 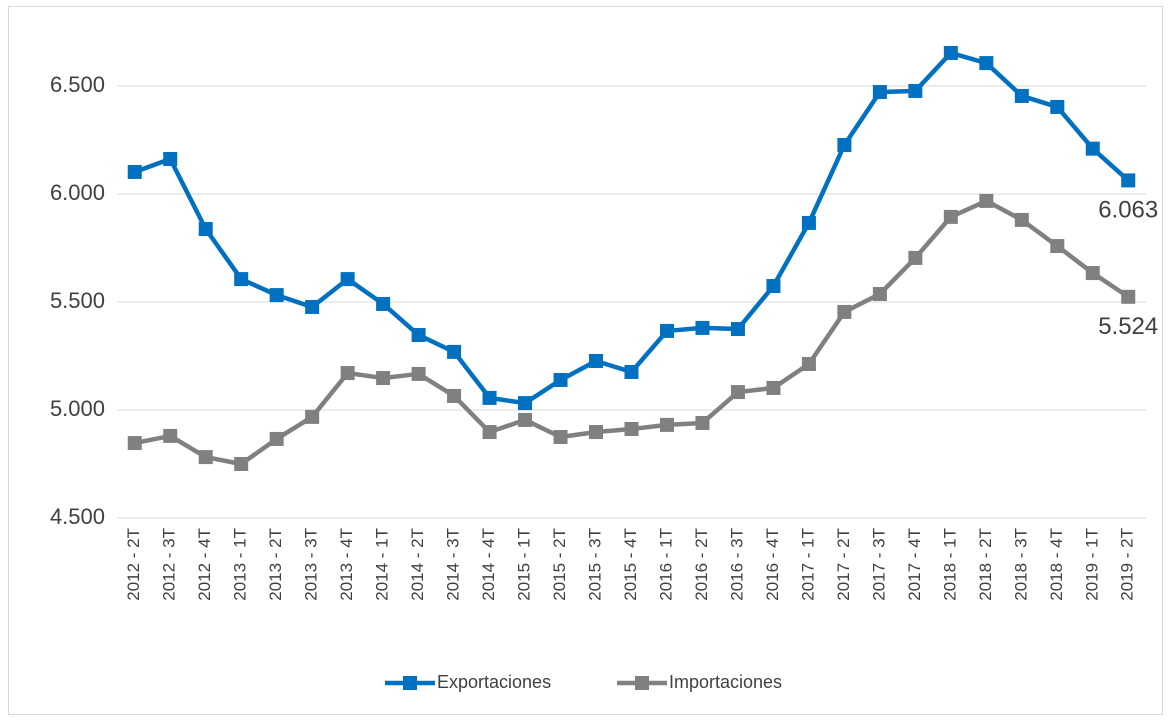 I want to click on y-tick-label: 6.000, so click(x=77, y=192).